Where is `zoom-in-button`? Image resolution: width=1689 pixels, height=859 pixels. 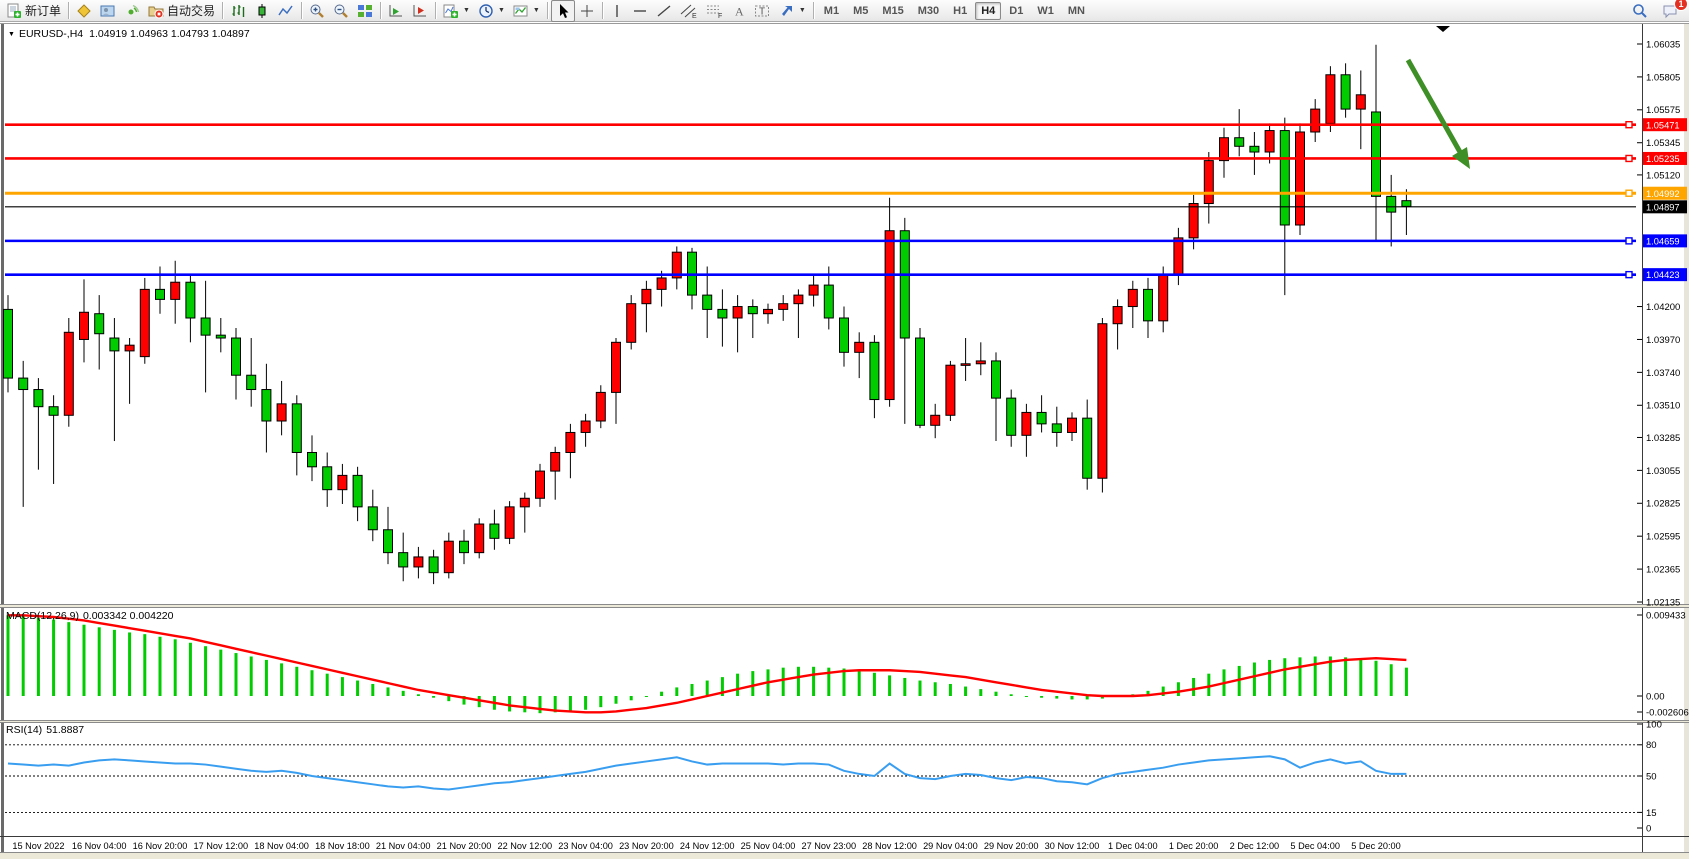 zoom-in-button is located at coordinates (317, 11).